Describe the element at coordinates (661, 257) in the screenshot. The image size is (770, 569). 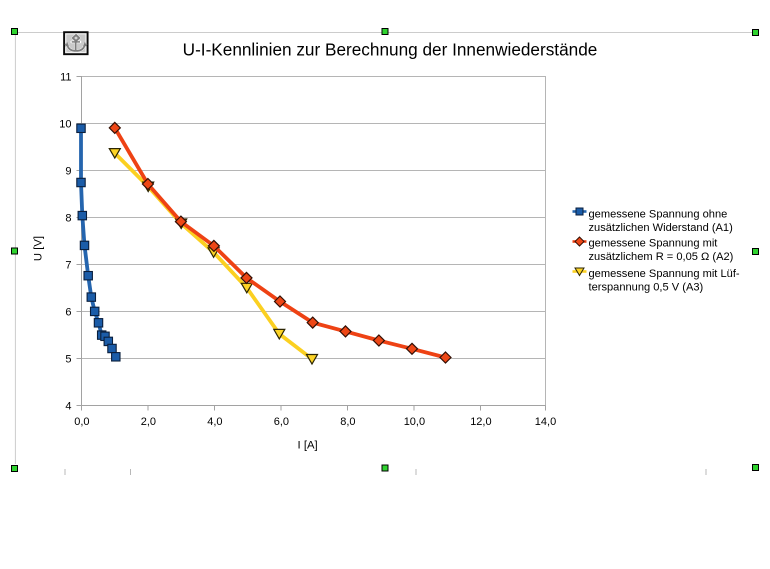
I see `svg-text: zusätzlichem R = 0,05 Ω (A2)` at that location.